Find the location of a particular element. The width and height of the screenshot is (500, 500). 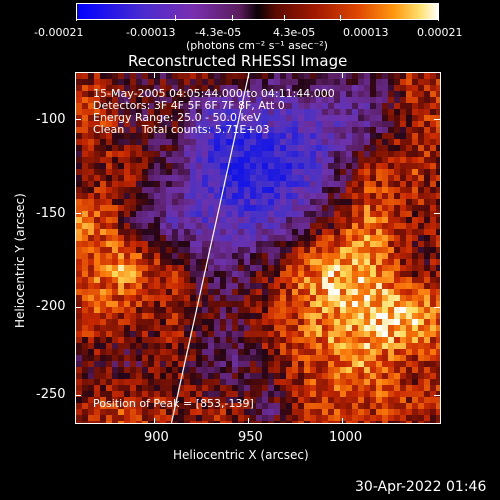

colorbar-tick-label: -0.00021 is located at coordinates (59, 32).